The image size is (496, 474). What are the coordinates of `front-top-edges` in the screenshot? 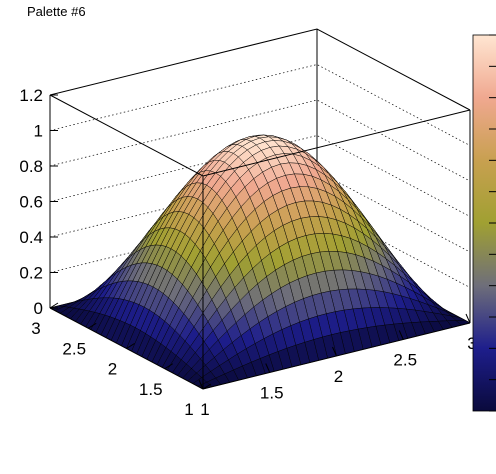 It's located at (260, 135).